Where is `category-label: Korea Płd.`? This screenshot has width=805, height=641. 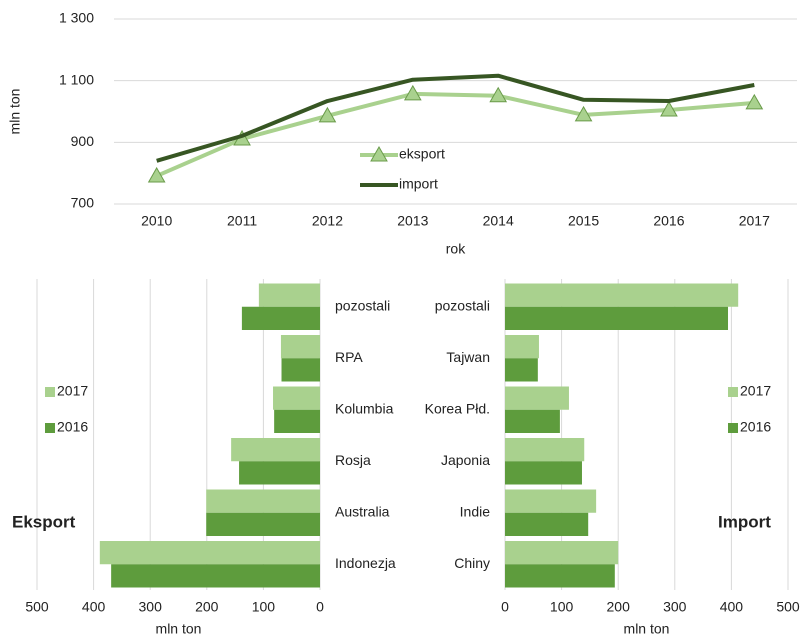
category-label: Korea Płd. is located at coordinates (457, 408).